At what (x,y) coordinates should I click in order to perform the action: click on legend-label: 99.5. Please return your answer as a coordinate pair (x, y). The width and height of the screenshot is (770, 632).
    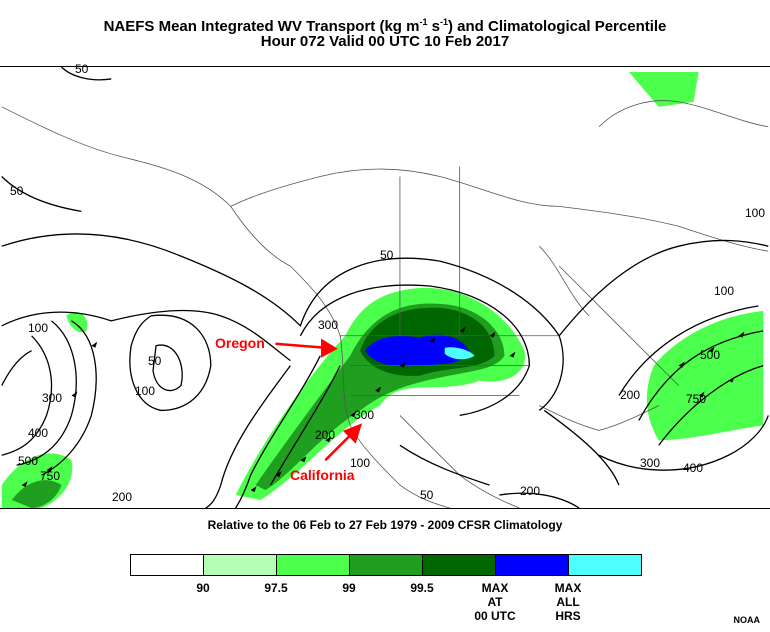
    Looking at the image, I should click on (422, 588).